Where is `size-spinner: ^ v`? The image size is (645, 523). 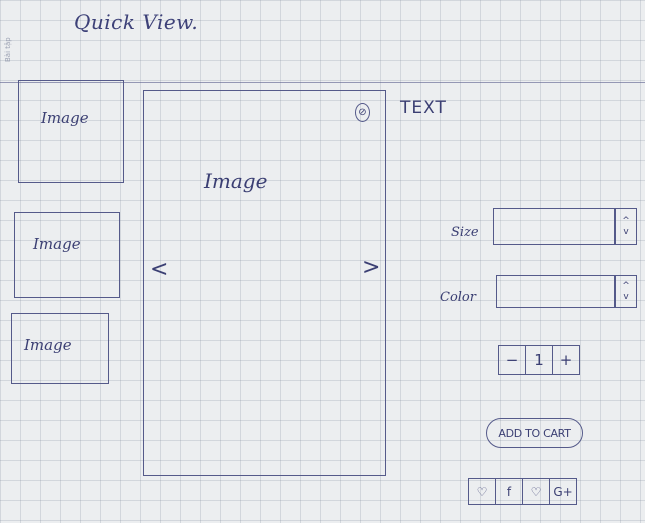
size-spinner: ^ v is located at coordinates (625, 226).